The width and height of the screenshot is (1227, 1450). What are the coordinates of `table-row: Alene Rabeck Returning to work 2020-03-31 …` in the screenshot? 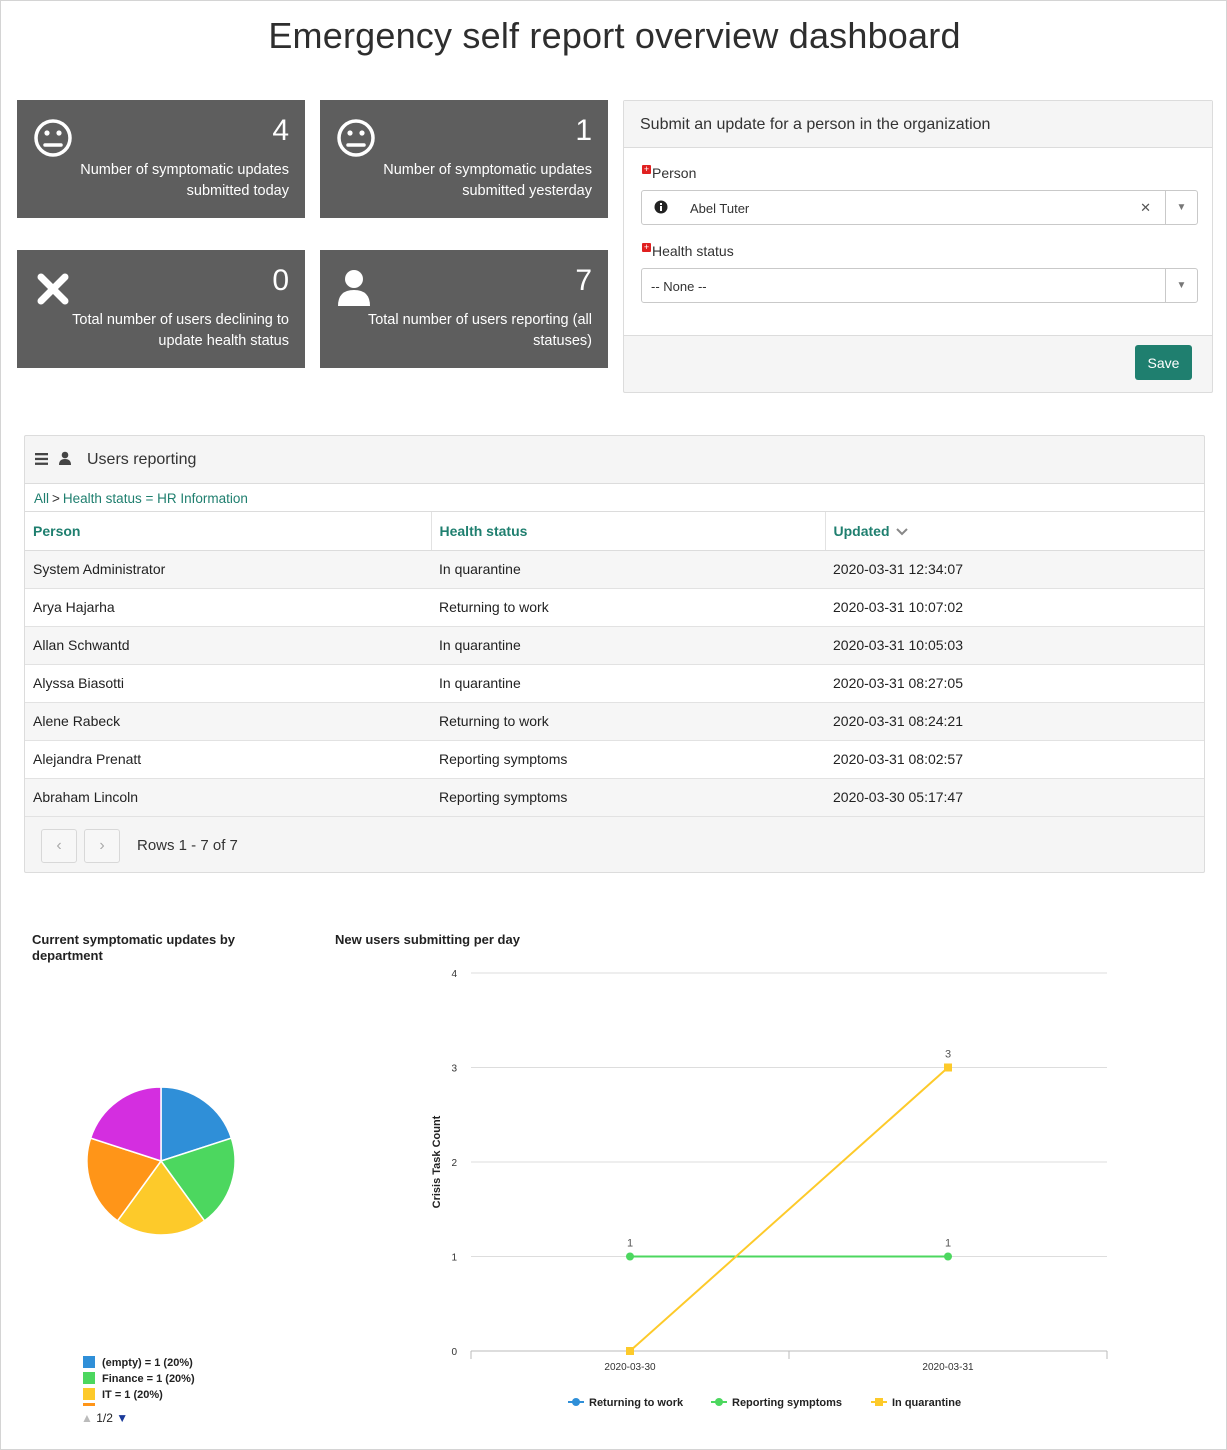 It's located at (614, 721).